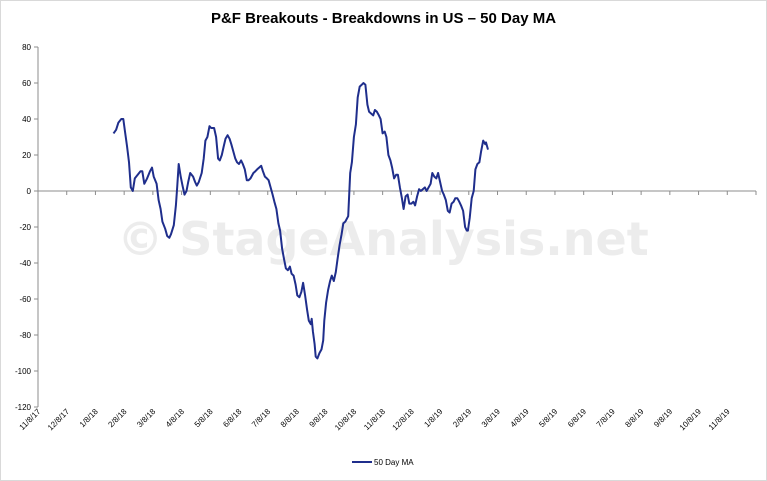 The height and width of the screenshot is (481, 767). Describe the element at coordinates (25, 263) in the screenshot. I see `y-tick-label: -40` at that location.